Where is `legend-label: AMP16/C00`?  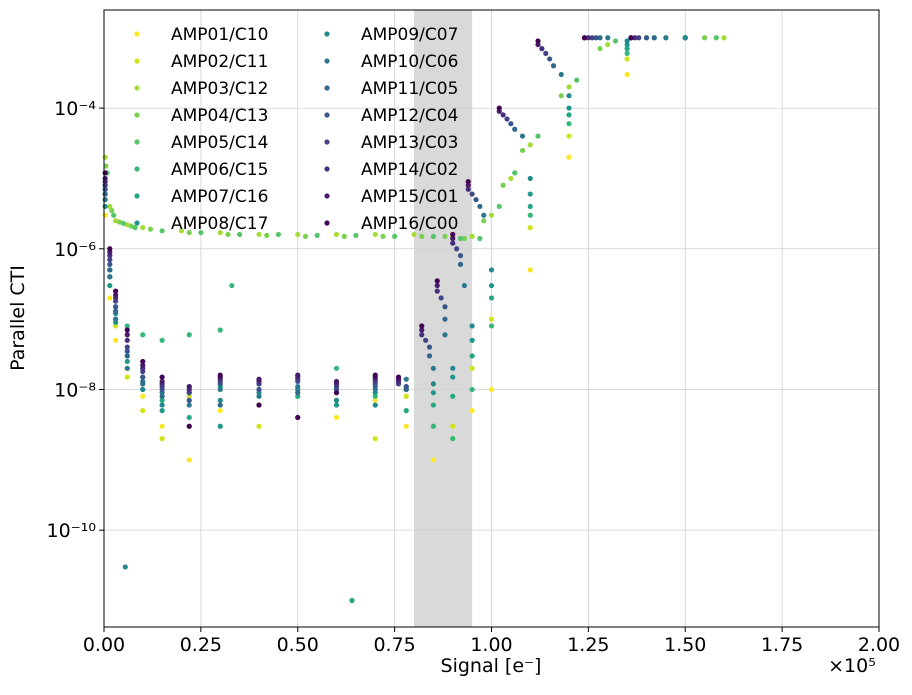 legend-label: AMP16/C00 is located at coordinates (409, 224).